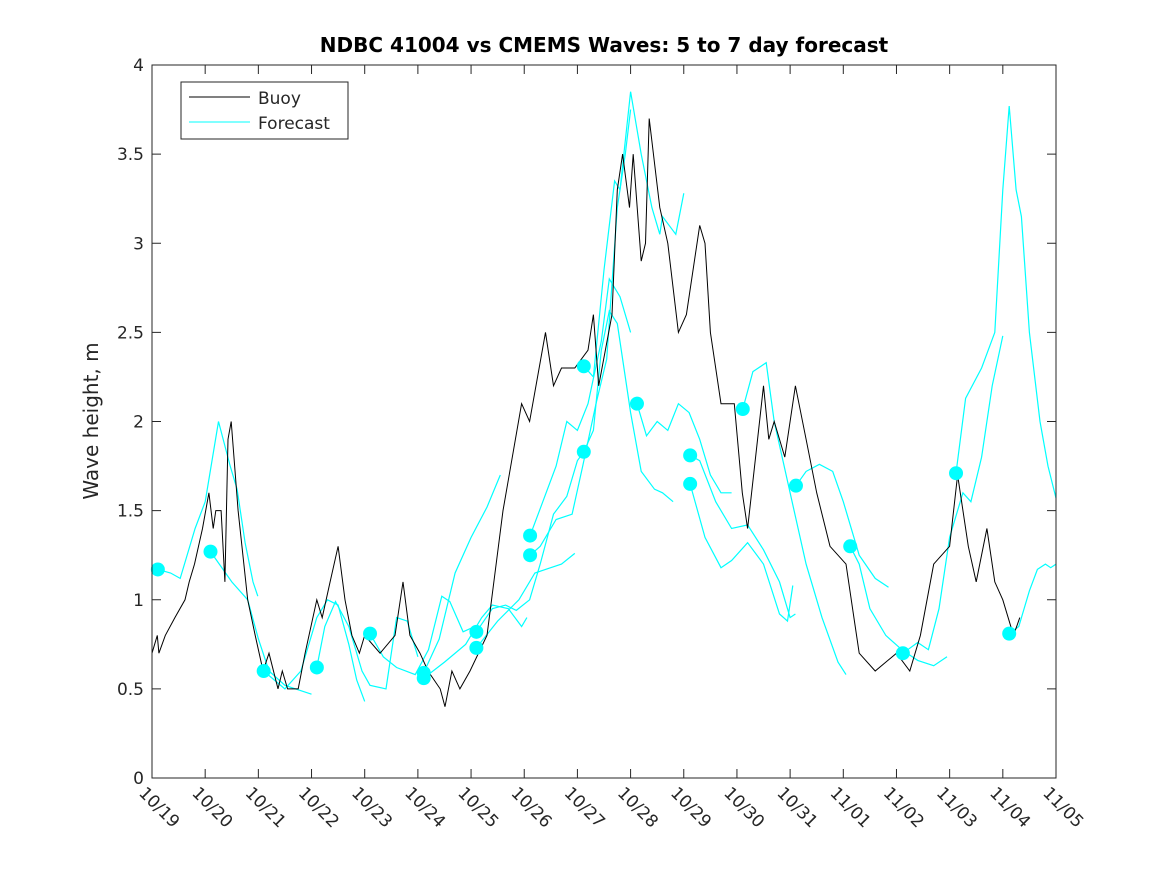 The height and width of the screenshot is (879, 1167). Describe the element at coordinates (138, 66) in the screenshot. I see `y-tick-label: 4` at that location.